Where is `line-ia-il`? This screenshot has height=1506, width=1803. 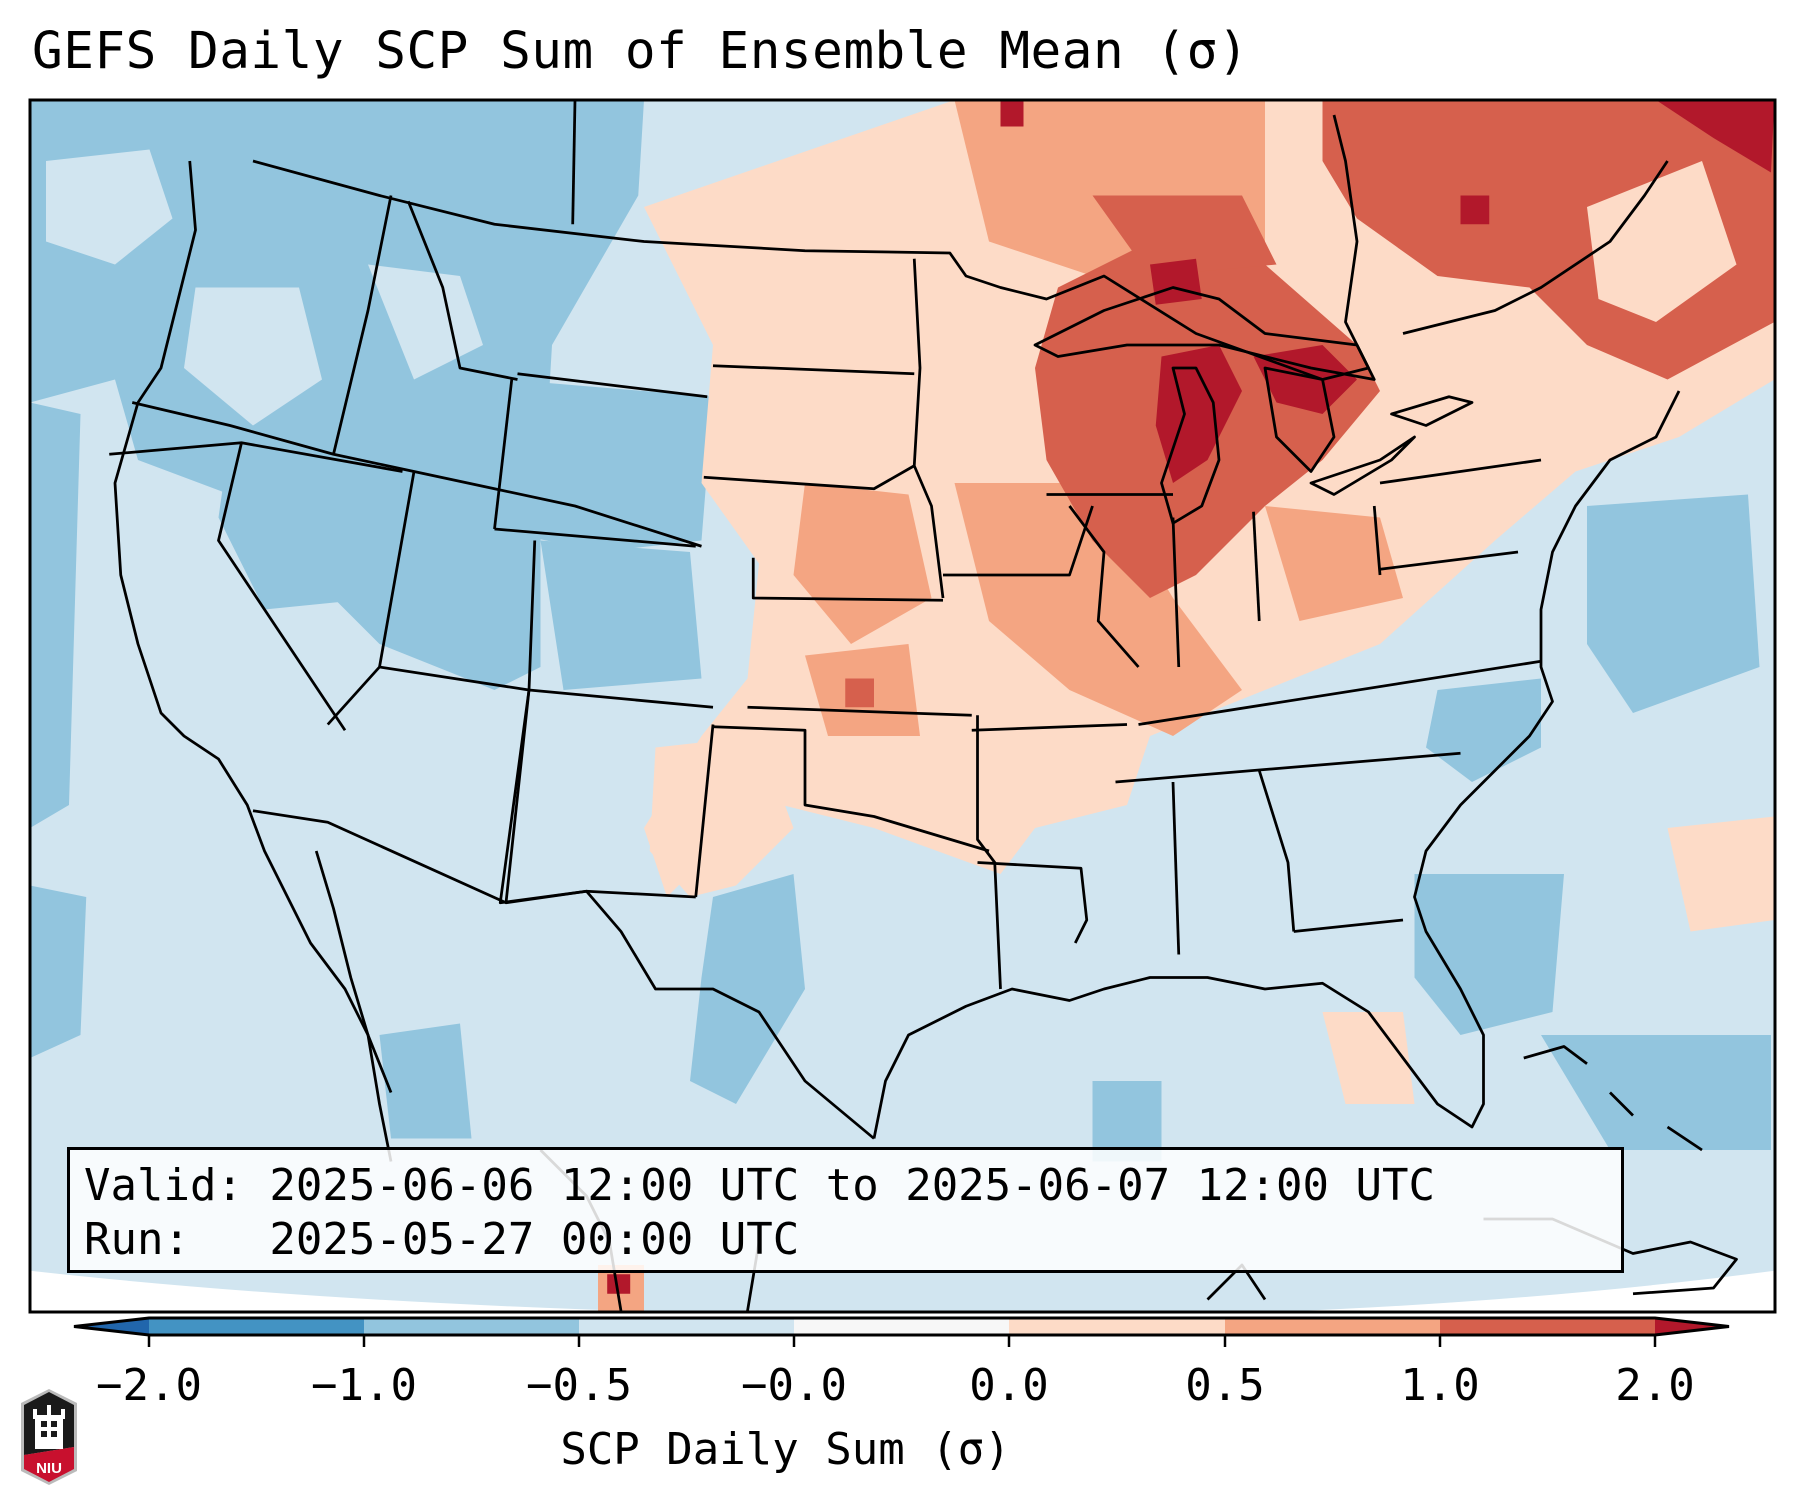
line-ia-il is located at coordinates (1104, 586).